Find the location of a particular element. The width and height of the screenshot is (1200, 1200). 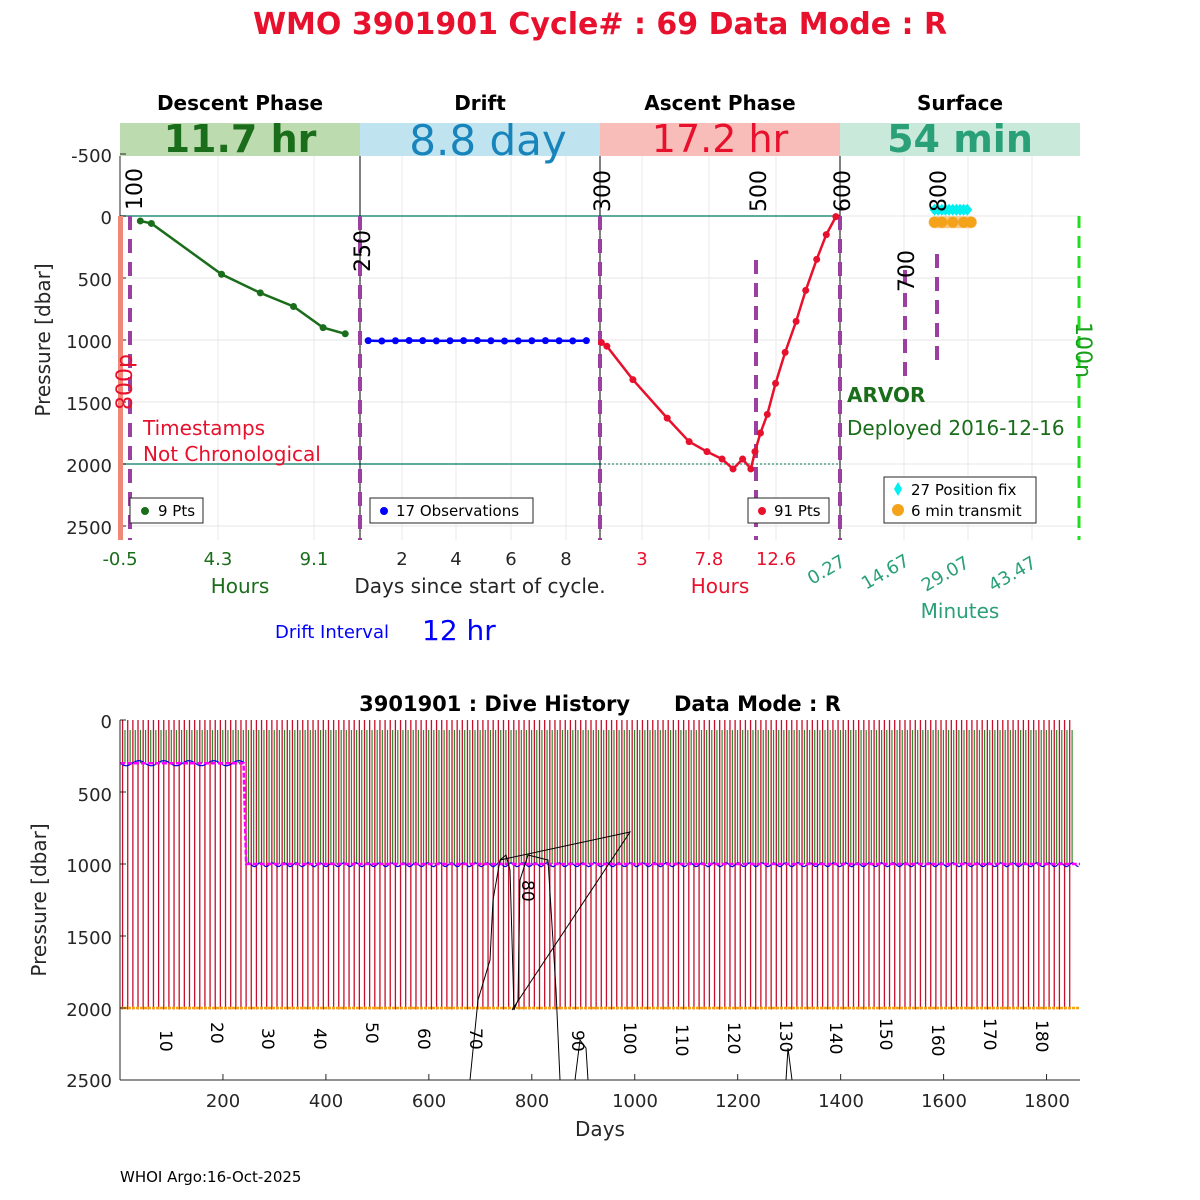

x-tick-label: 0.27 is located at coordinates (826, 570).